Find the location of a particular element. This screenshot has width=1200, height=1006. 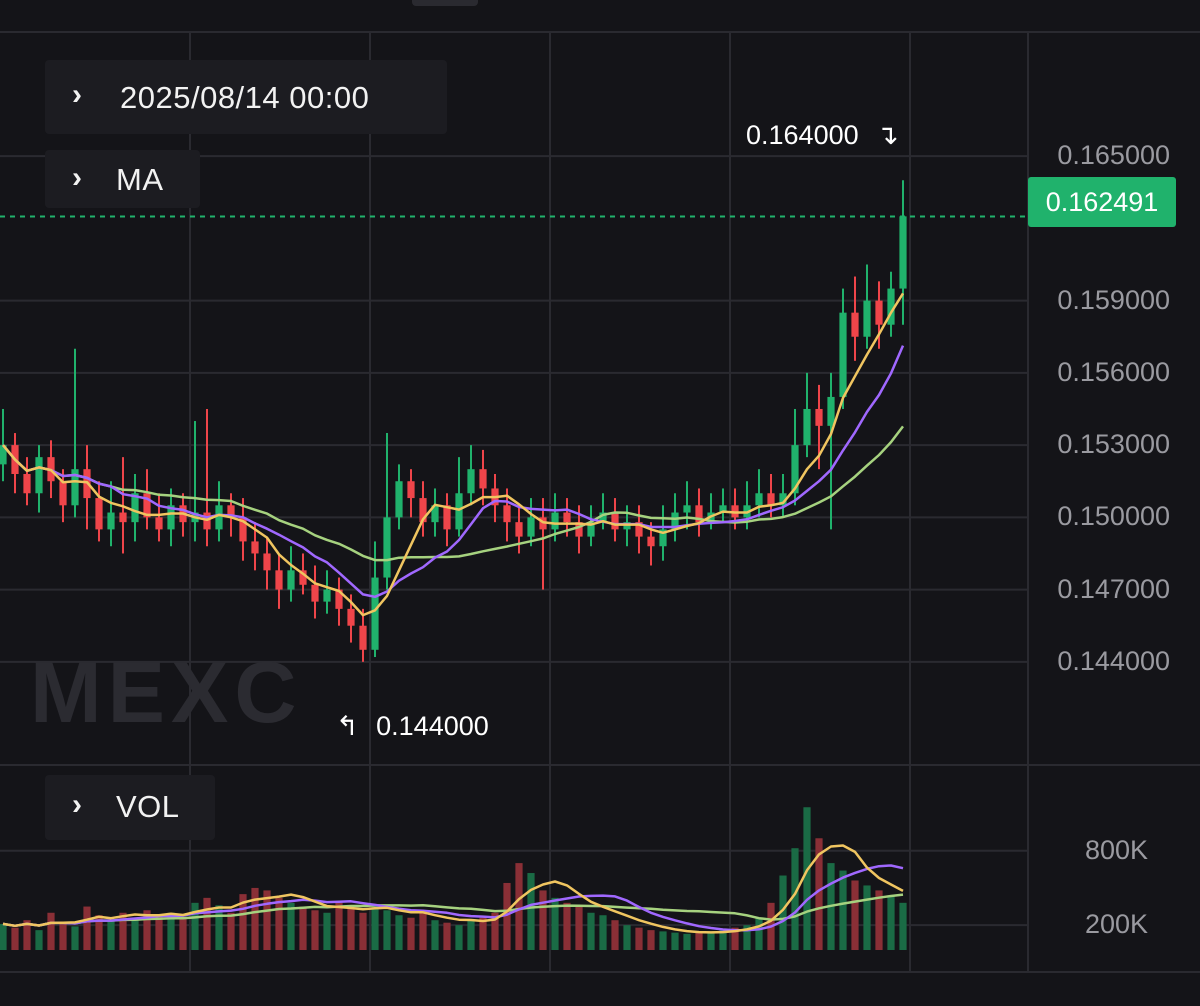

price-tick-label: 0.153000 is located at coordinates (1113, 444).